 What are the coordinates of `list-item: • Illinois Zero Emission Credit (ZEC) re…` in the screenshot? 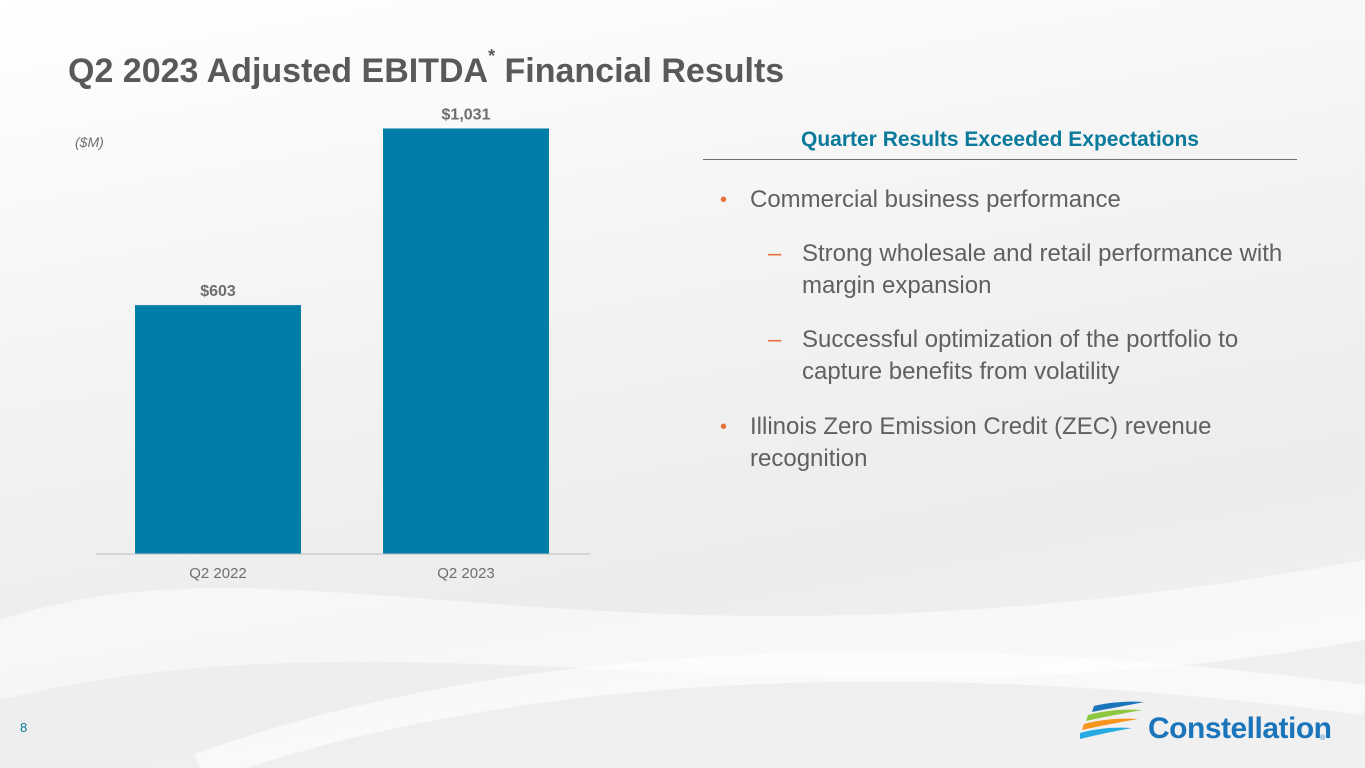 It's located at (1010, 443).